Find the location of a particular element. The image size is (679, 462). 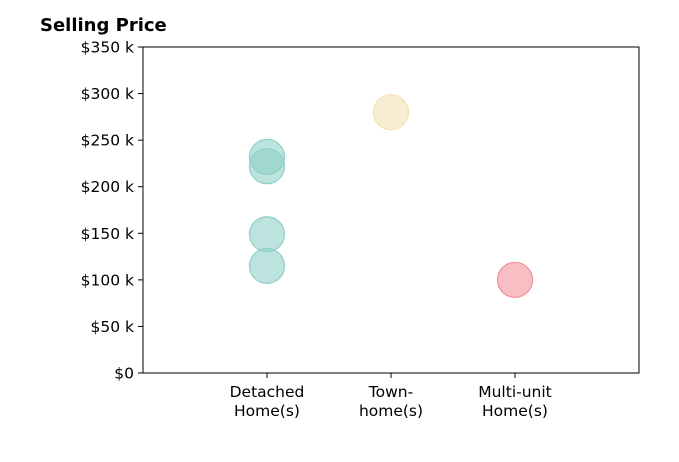

x-tick-label: Detached Home(s) is located at coordinates (267, 401).